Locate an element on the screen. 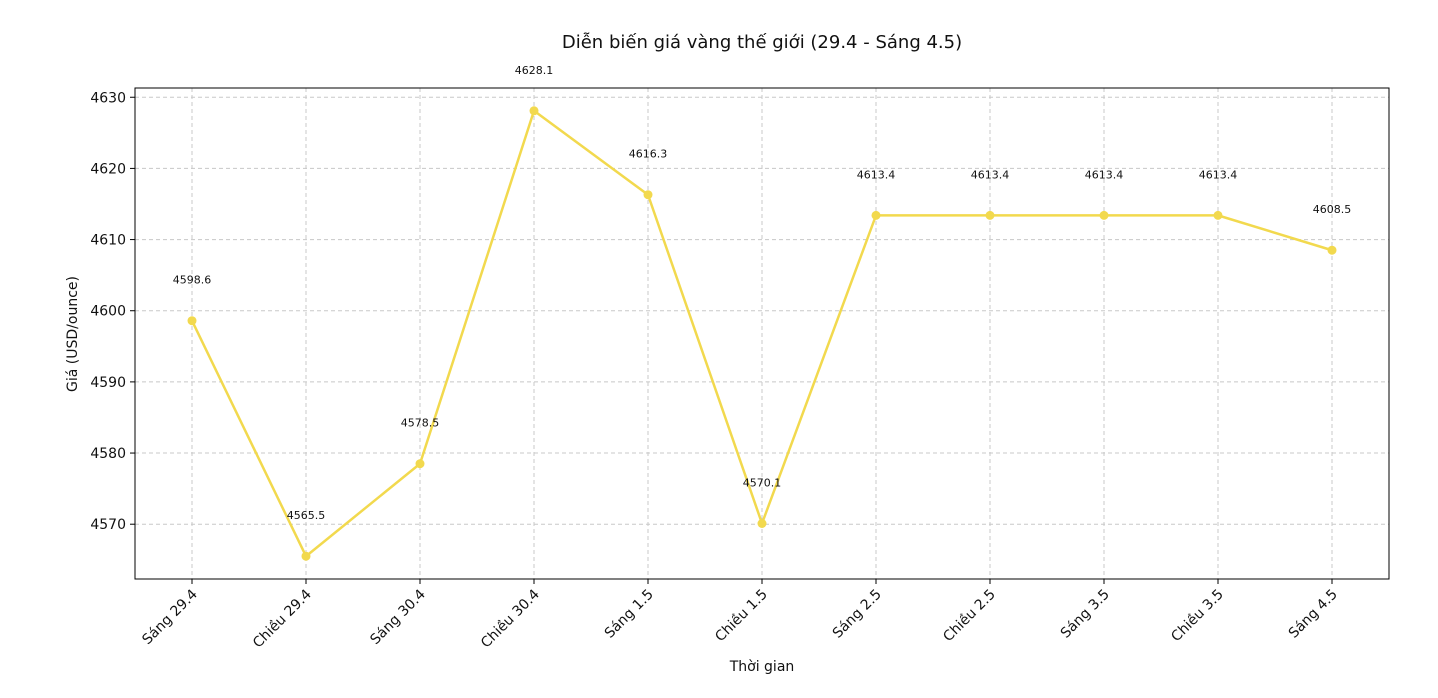 The image size is (1438, 698). data-label: 4570.1 is located at coordinates (762, 482).